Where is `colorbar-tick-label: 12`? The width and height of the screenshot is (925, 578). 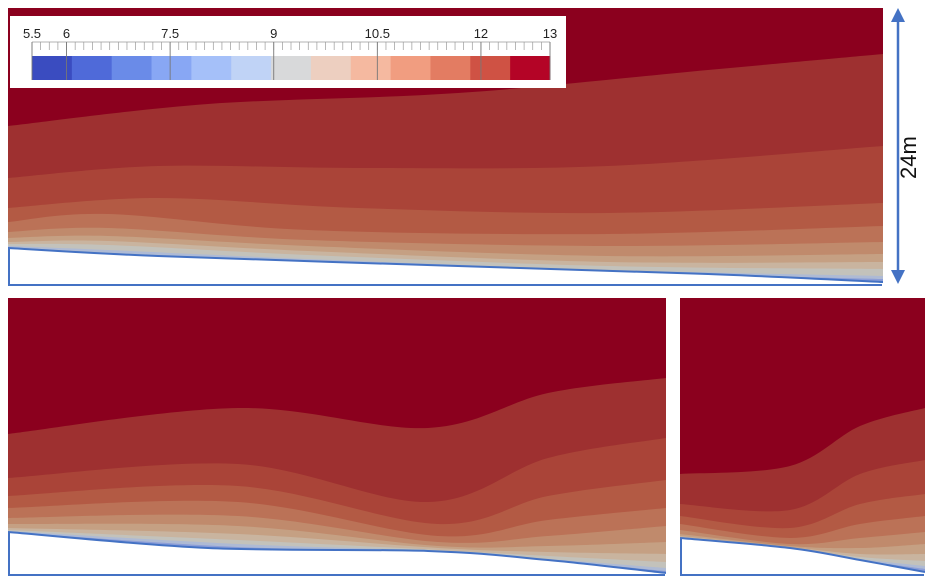
colorbar-tick-label: 12 is located at coordinates (481, 33).